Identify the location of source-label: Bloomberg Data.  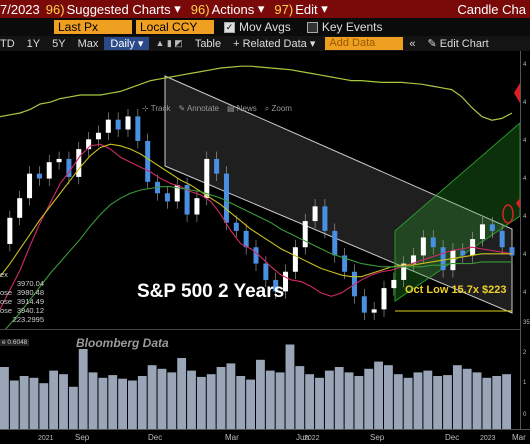
(122, 343).